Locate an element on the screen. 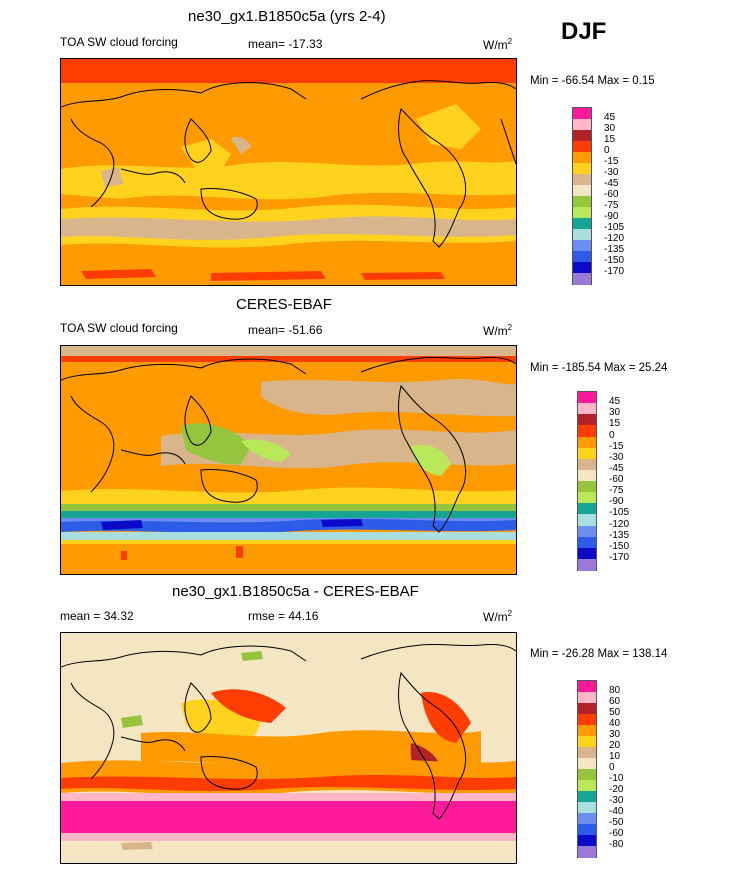 Image resolution: width=733 pixels, height=872 pixels. colorbar-tick-label: -105 is located at coordinates (619, 513).